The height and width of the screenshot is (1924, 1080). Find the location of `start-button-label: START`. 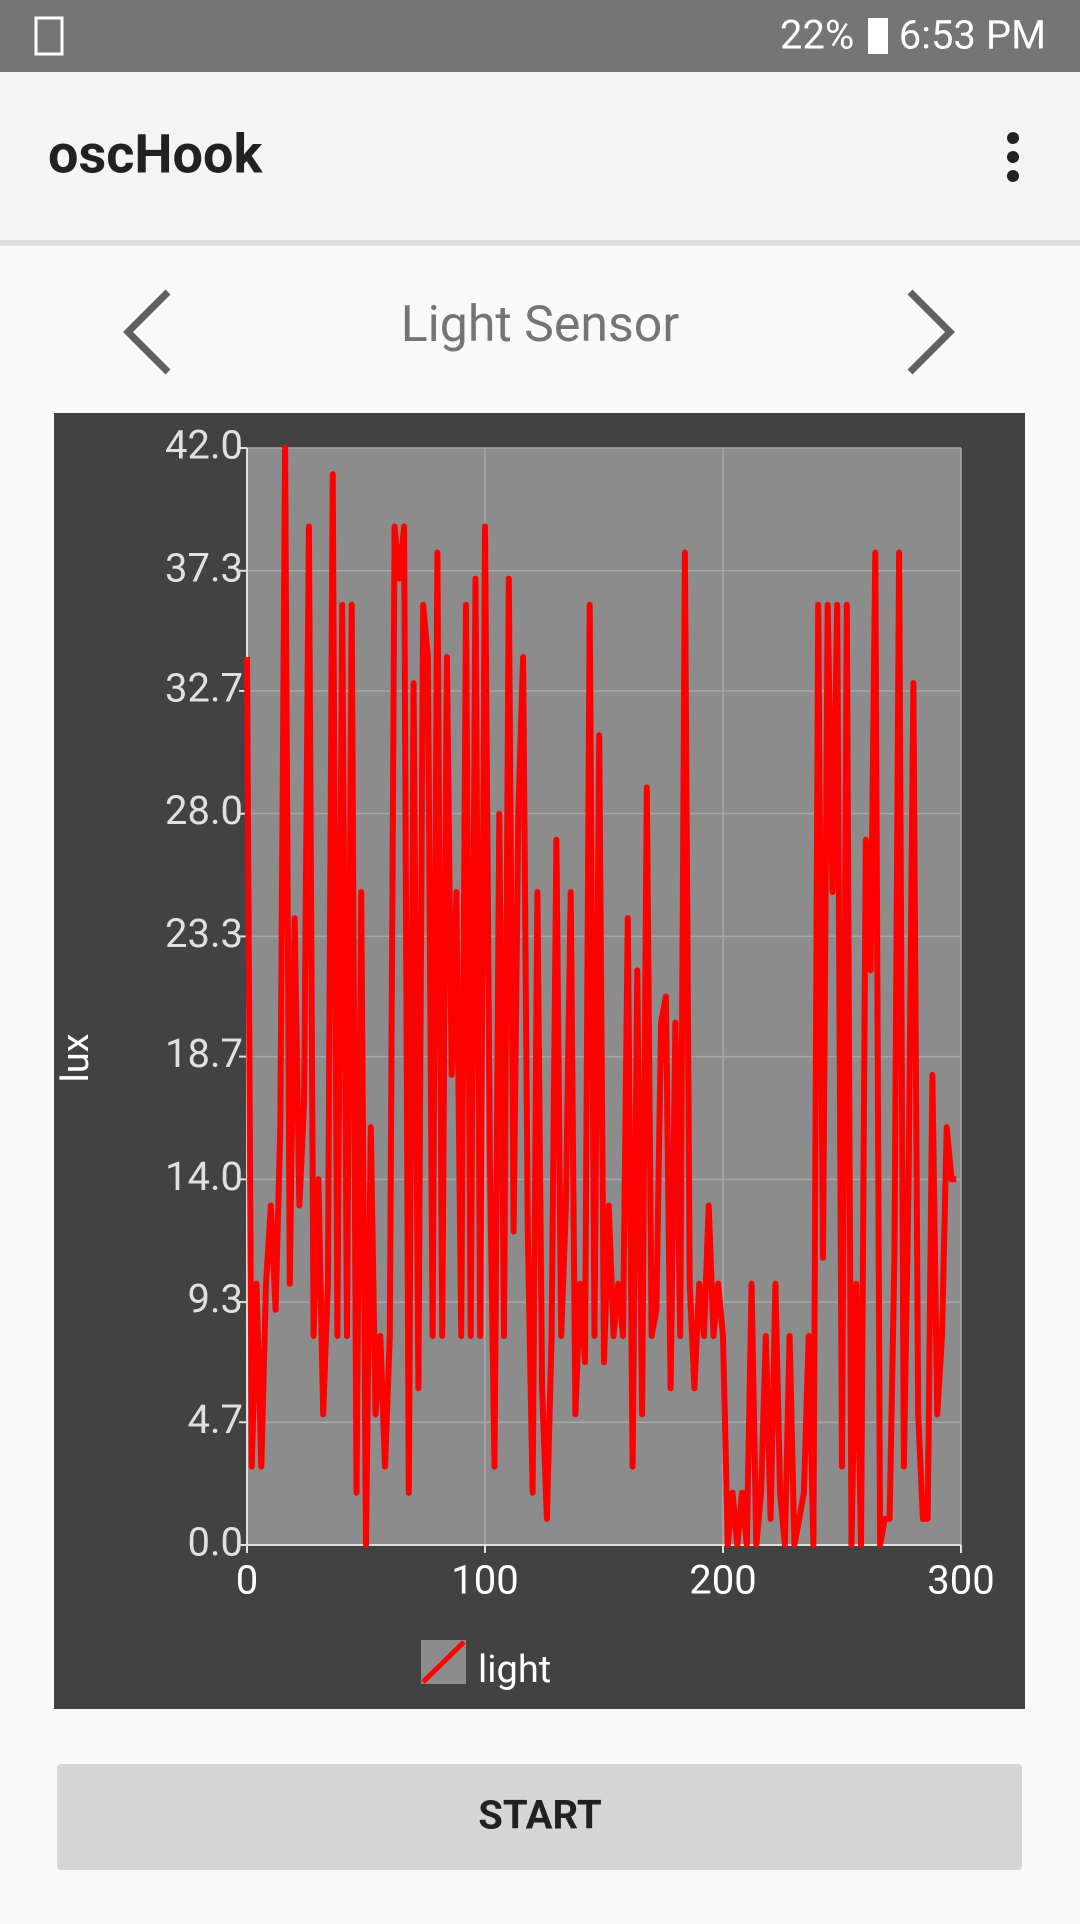

start-button-label: START is located at coordinates (539, 1815).